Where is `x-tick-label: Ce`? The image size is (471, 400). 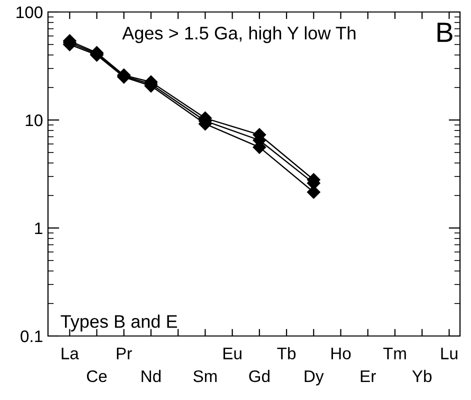
x-tick-label: Ce is located at coordinates (96, 376).